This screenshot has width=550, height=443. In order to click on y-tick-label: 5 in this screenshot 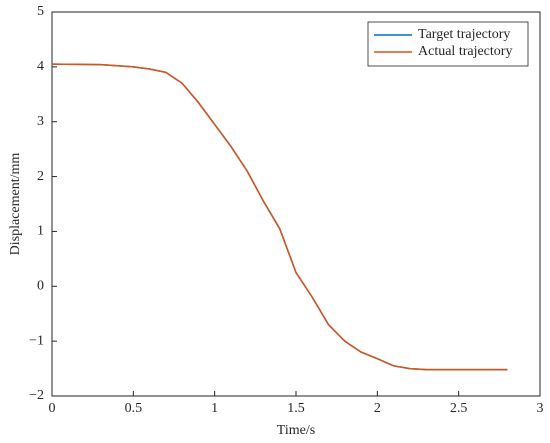, I will do `click(40, 11)`.